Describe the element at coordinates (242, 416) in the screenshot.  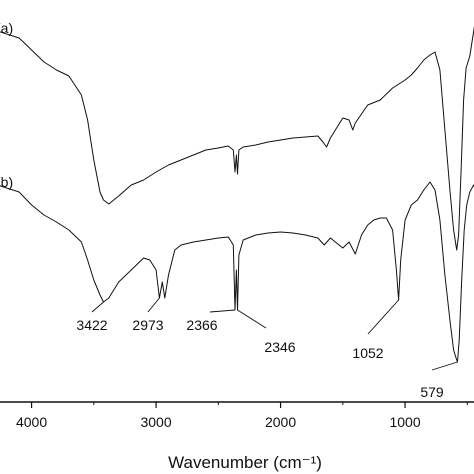
I see `x-ticks: 4000 3000 2000 1000` at that location.